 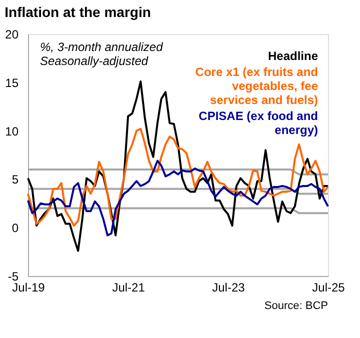 What do you see at coordinates (15, 228) in the screenshot?
I see `y-tick-label: 0` at bounding box center [15, 228].